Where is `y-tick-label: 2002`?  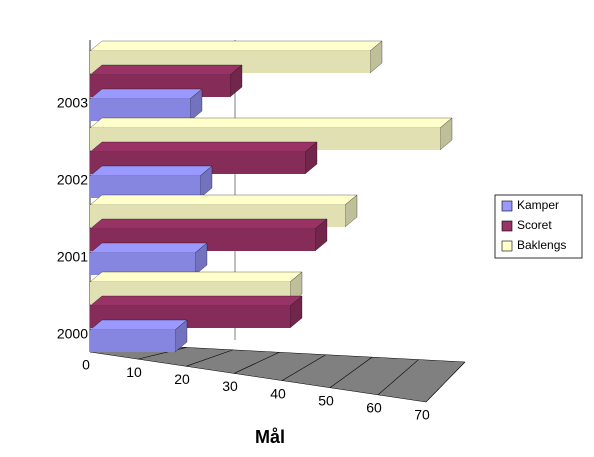 y-tick-label: 2002 is located at coordinates (72, 180).